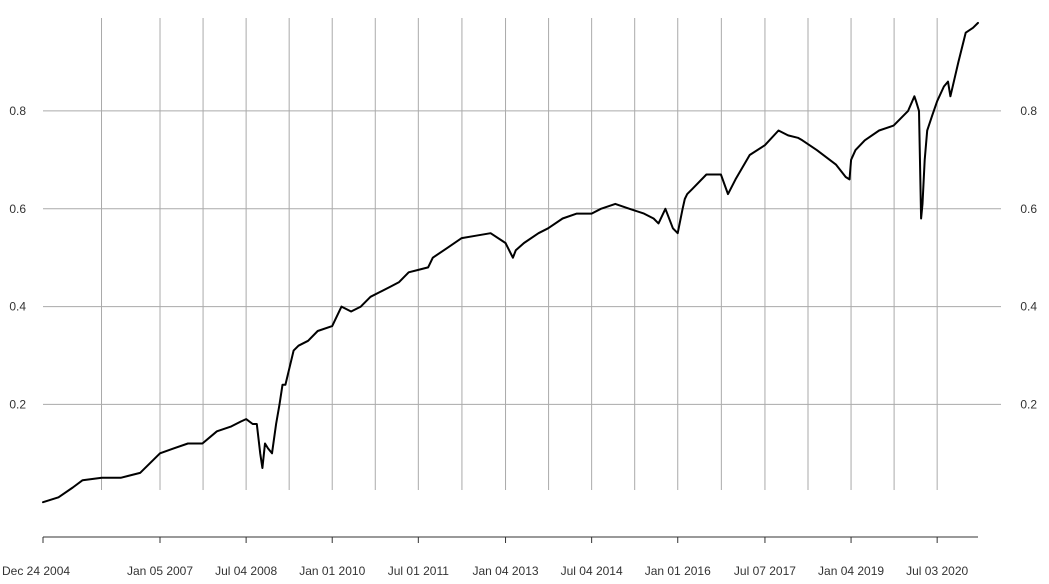 This screenshot has height=584, width=1049. What do you see at coordinates (36, 571) in the screenshot?
I see `x-tick-label: Dec 24 2004` at bounding box center [36, 571].